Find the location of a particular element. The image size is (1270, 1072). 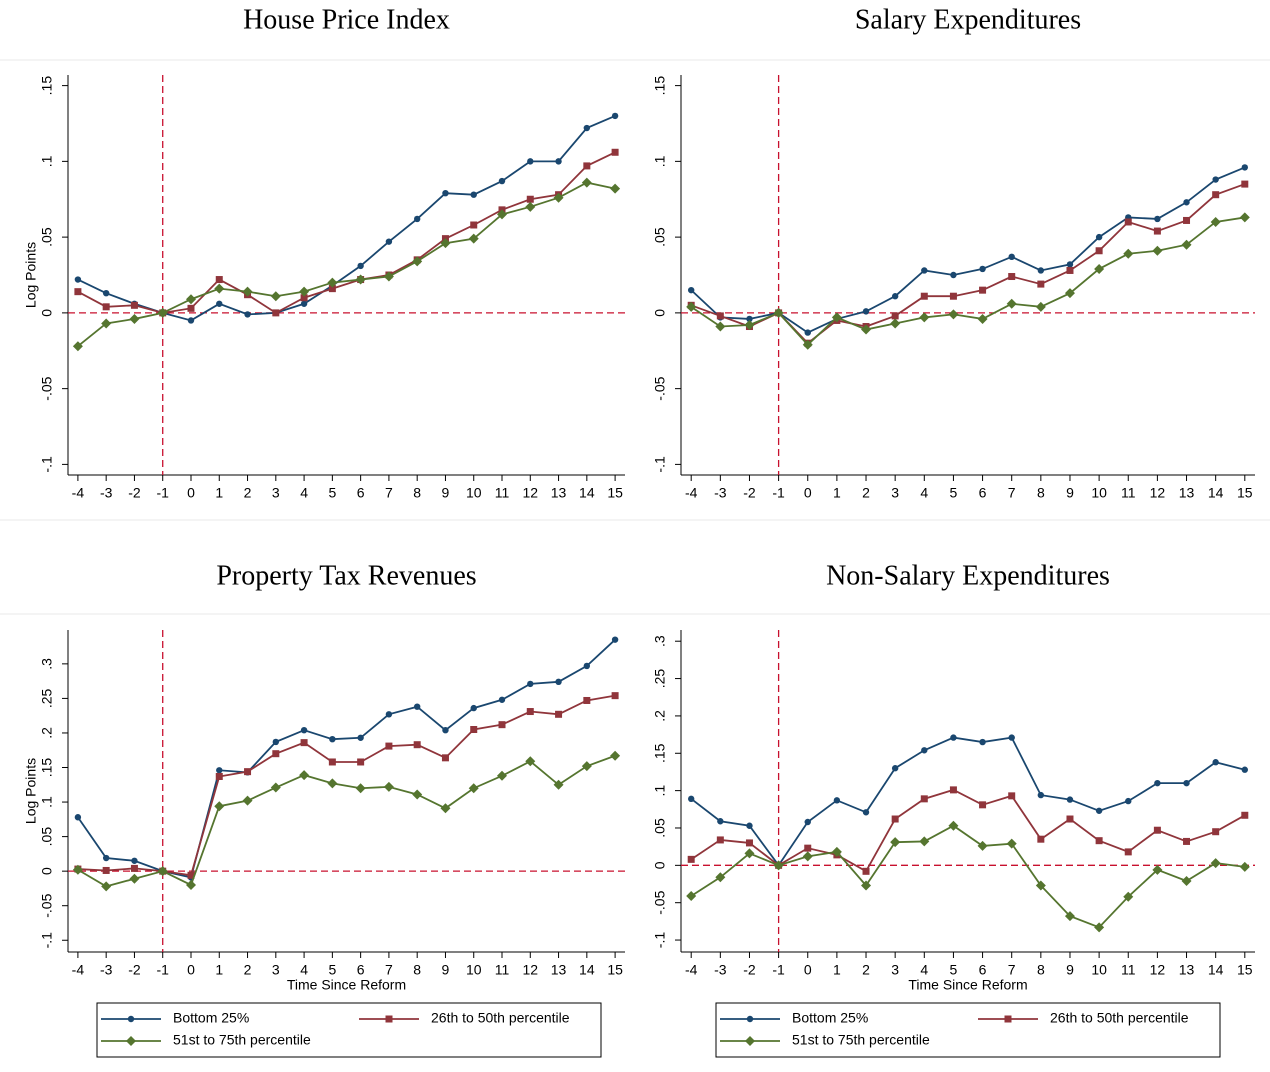

x-axis-label: Time Since Reform is located at coordinates (967, 985).